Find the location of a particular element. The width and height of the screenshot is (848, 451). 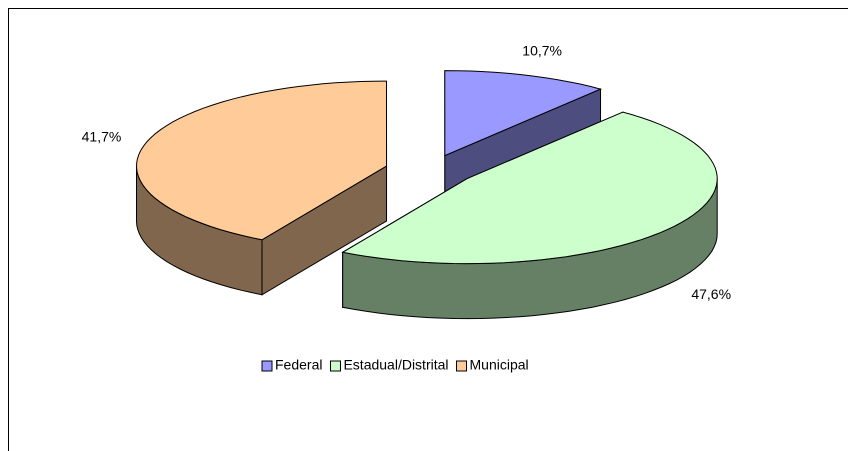

data-label: 10,7% is located at coordinates (542, 50).